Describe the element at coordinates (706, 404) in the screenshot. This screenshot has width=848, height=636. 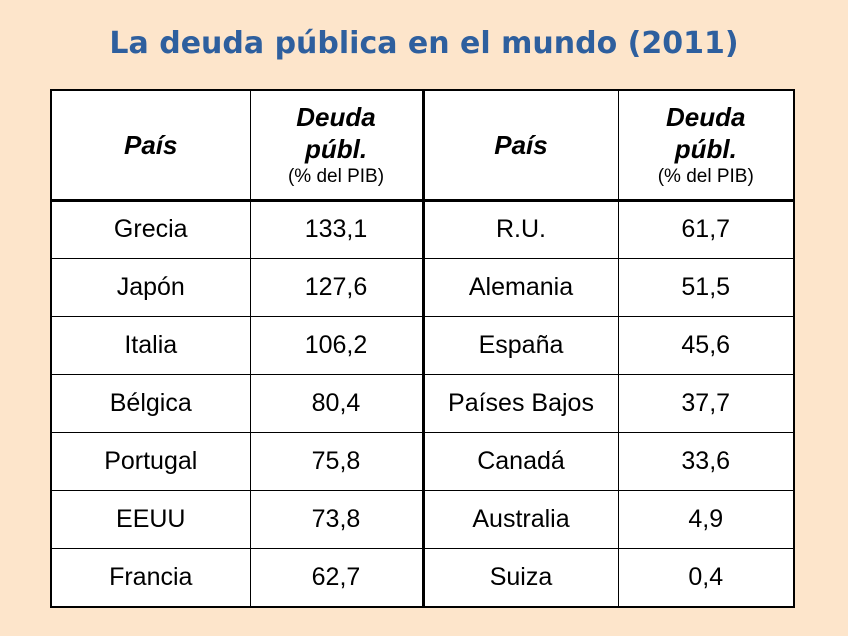
I see `right-value-cell: 37,7` at that location.